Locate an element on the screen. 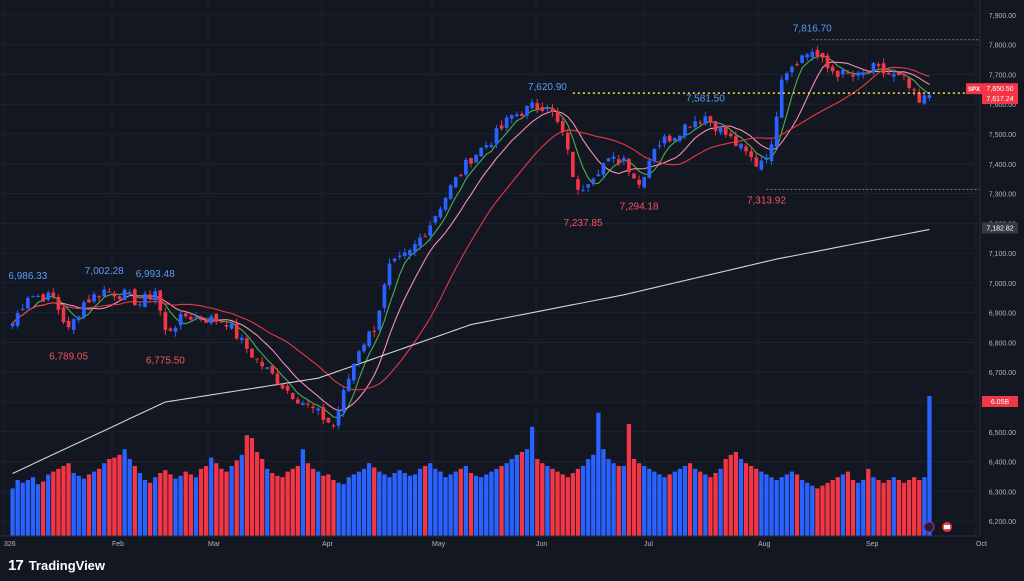 The image size is (1024, 581). time-axis: 326 Feb Mar Apr May Jun Jul Aug Sep Oct is located at coordinates (493, 541).